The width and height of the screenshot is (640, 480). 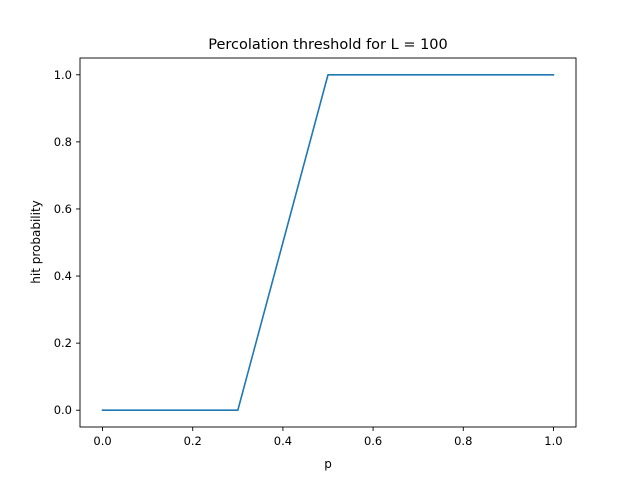 I want to click on y-tick-label: 0.2, so click(x=63, y=343).